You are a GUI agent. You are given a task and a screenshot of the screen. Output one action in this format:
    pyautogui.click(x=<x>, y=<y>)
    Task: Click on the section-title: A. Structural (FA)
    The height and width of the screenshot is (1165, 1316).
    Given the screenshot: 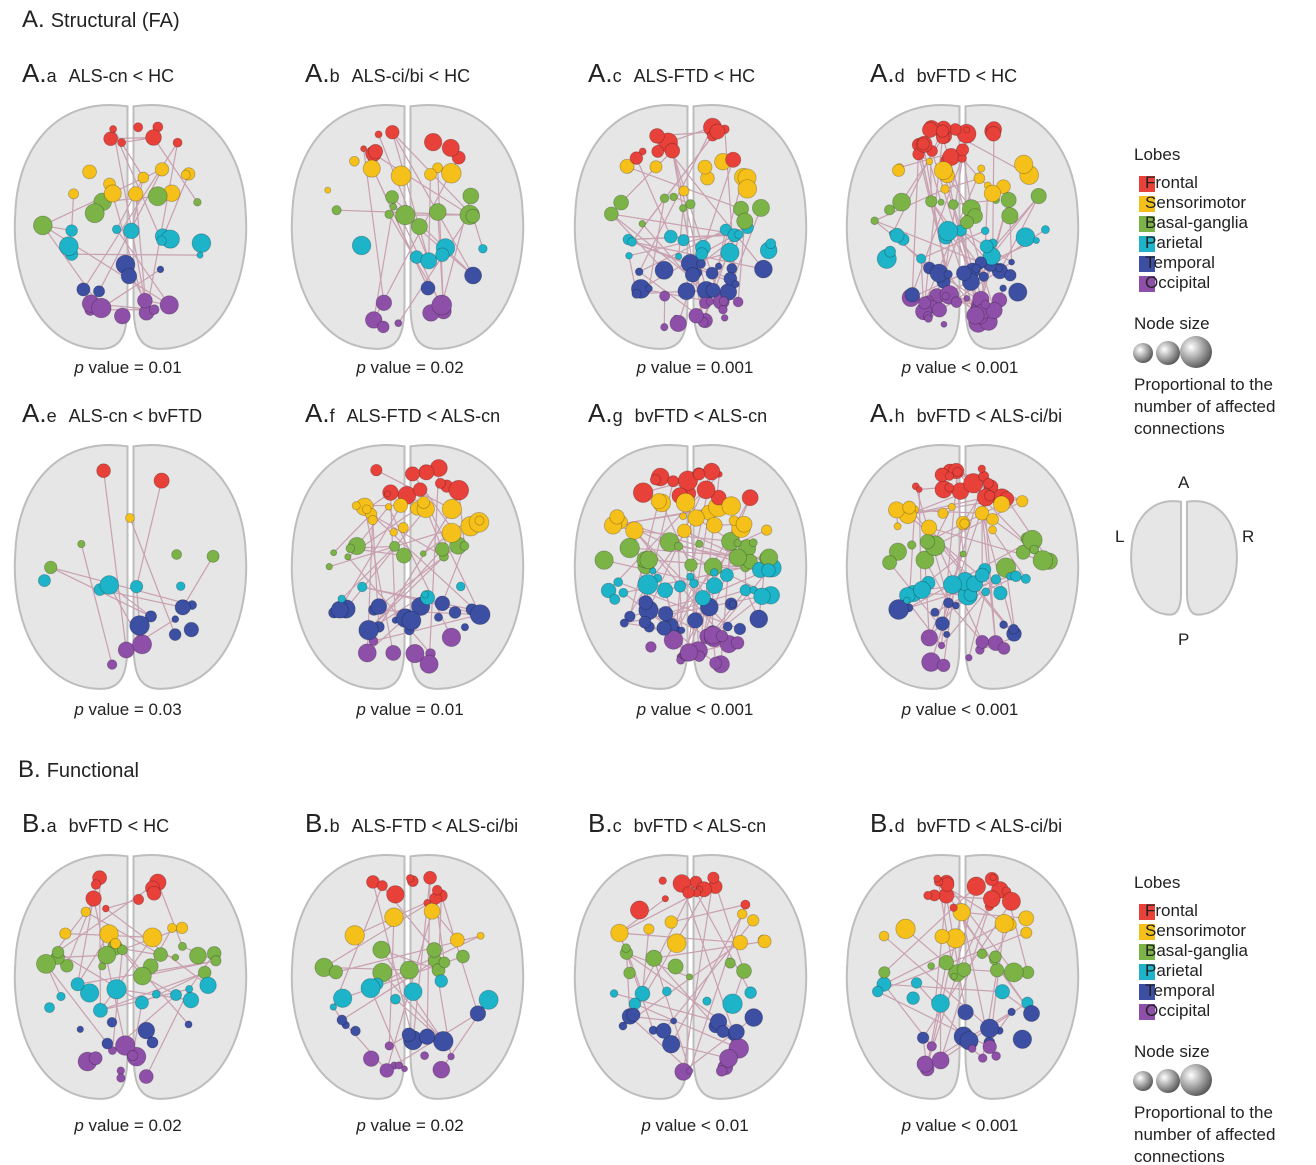 What is the action you would take?
    pyautogui.click(x=101, y=20)
    